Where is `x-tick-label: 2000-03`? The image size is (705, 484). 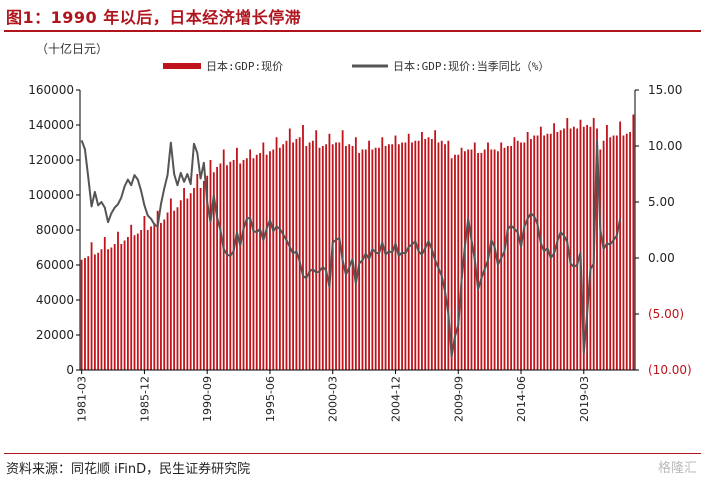
x-tick-label: 2000-03 is located at coordinates (333, 399).